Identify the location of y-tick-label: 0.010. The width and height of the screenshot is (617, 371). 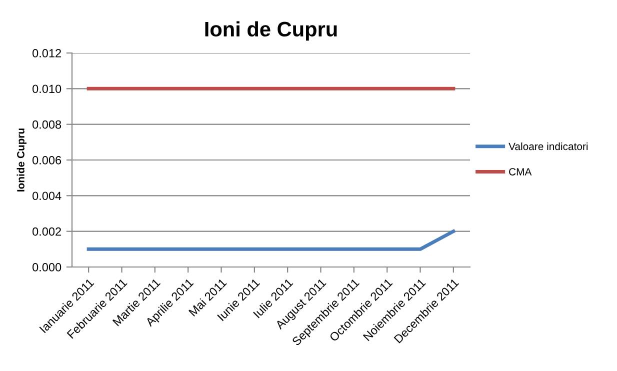
(47, 89).